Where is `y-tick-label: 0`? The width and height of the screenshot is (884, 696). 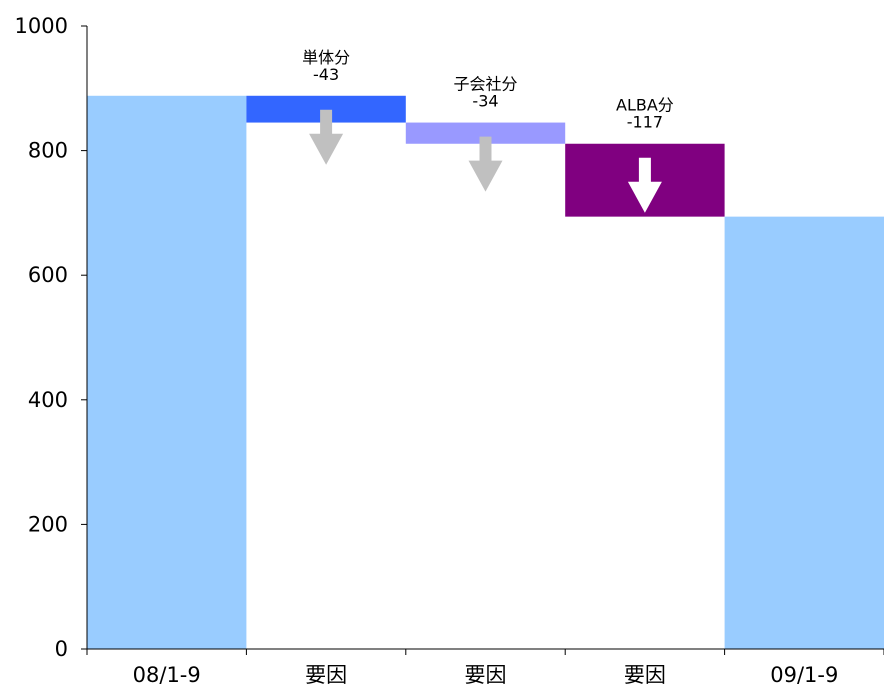
y-tick-label: 0 is located at coordinates (61, 649).